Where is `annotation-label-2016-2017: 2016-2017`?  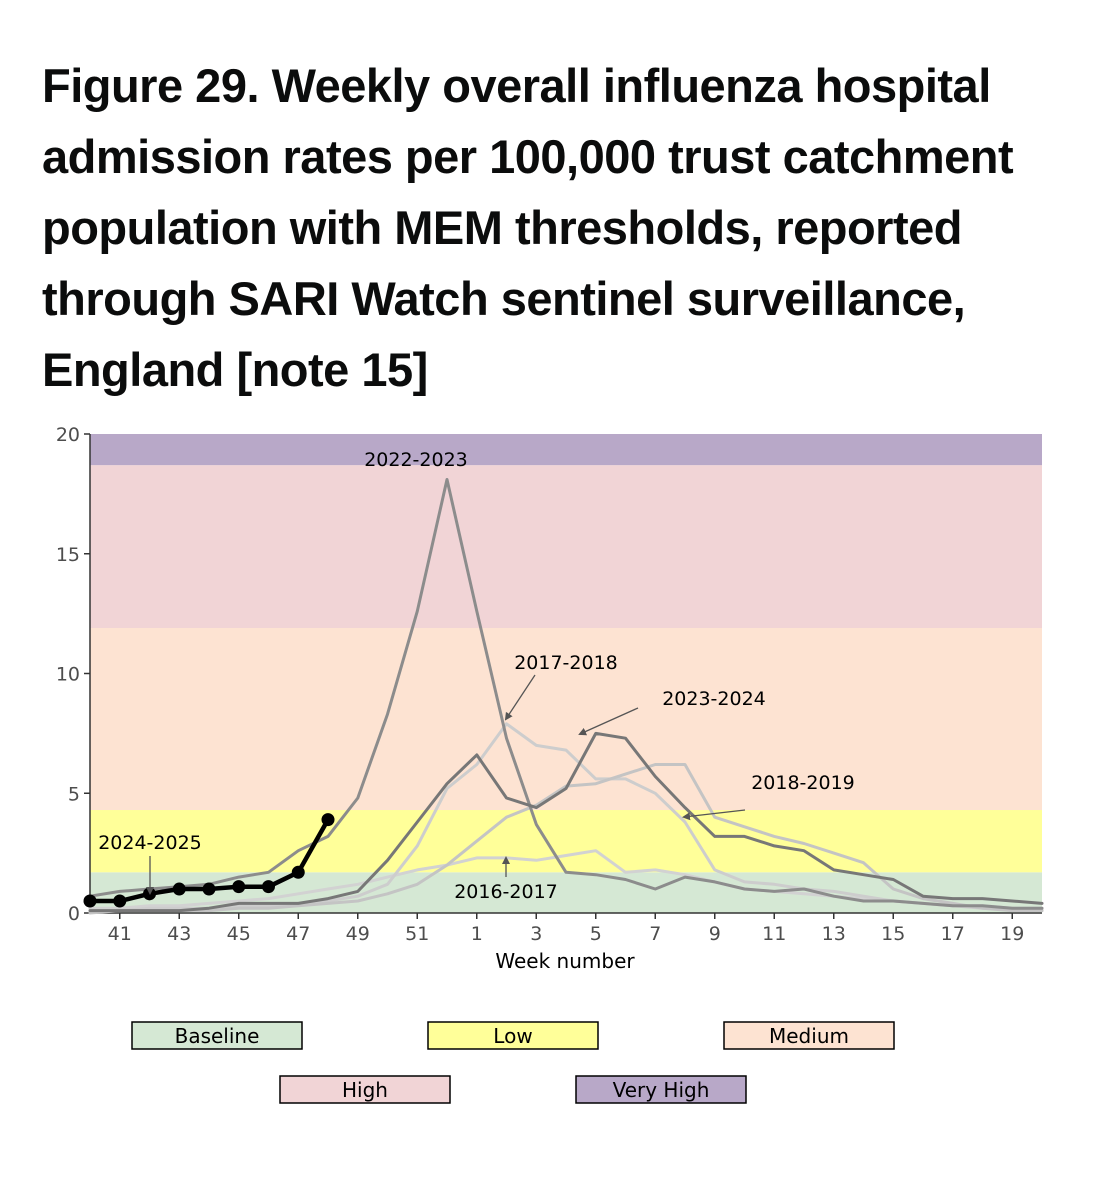
annotation-label-2016-2017: 2016-2017 is located at coordinates (506, 892).